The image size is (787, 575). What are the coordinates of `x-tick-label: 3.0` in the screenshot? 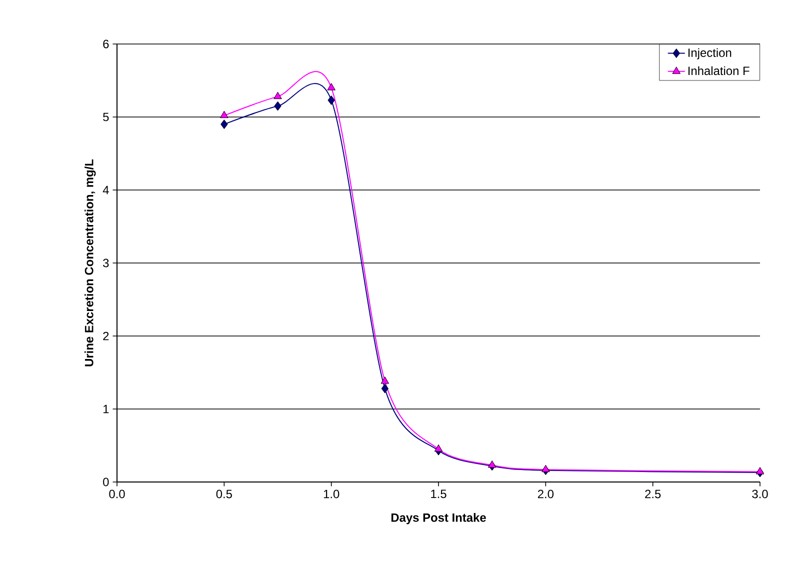 It's located at (760, 494).